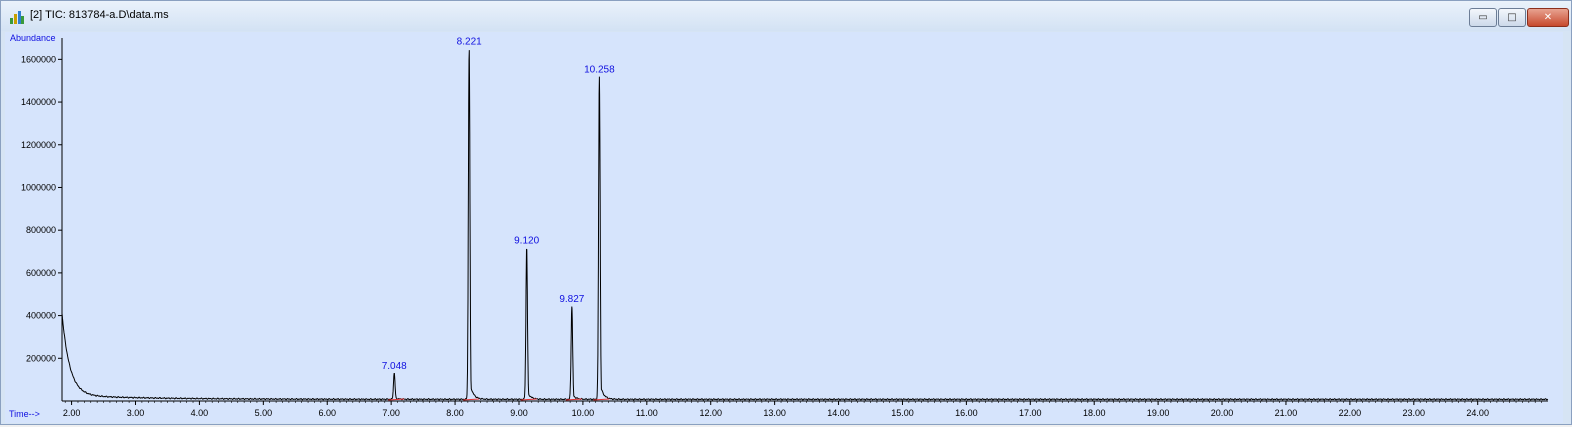 The width and height of the screenshot is (1572, 427). What do you see at coordinates (41, 230) in the screenshot?
I see `y-tick-label: 800000` at bounding box center [41, 230].